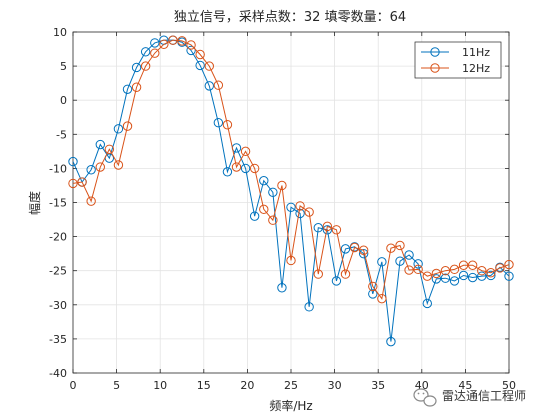 The width and height of the screenshot is (560, 420). Describe the element at coordinates (458, 60) in the screenshot. I see `legend-box` at that location.